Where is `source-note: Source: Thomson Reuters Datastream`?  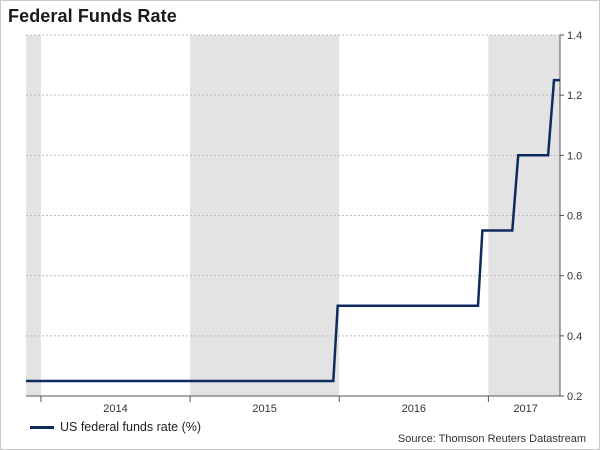
source-note: Source: Thomson Reuters Datastream is located at coordinates (491, 439).